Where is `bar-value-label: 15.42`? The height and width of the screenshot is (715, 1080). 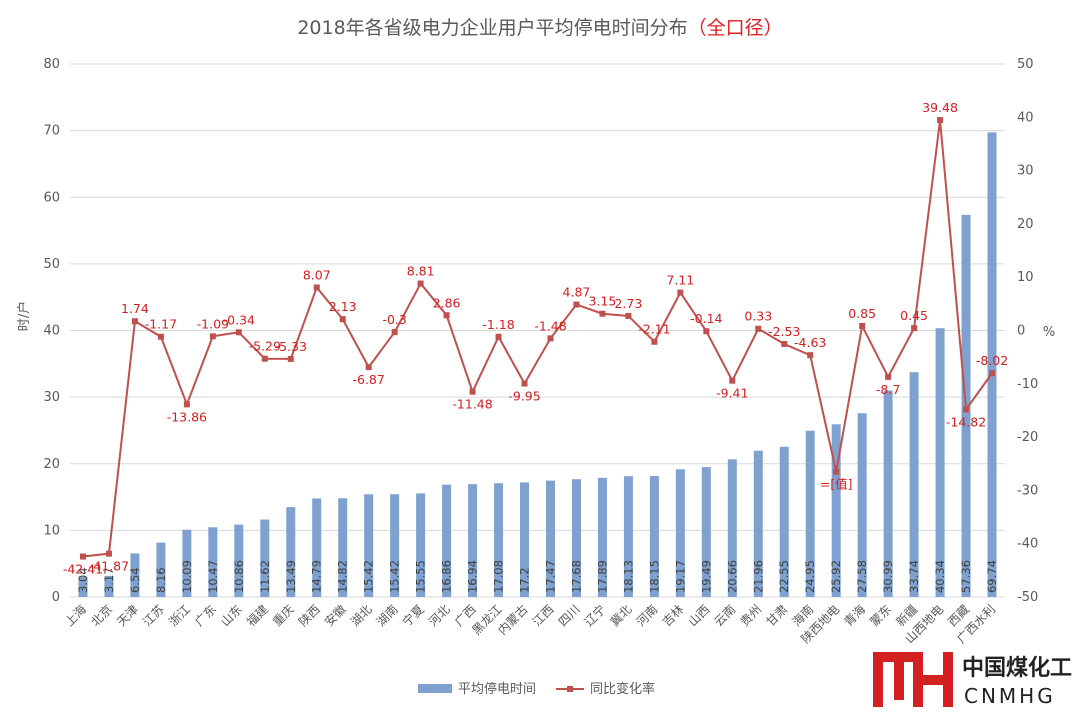 bar-value-label: 15.42 is located at coordinates (395, 576).